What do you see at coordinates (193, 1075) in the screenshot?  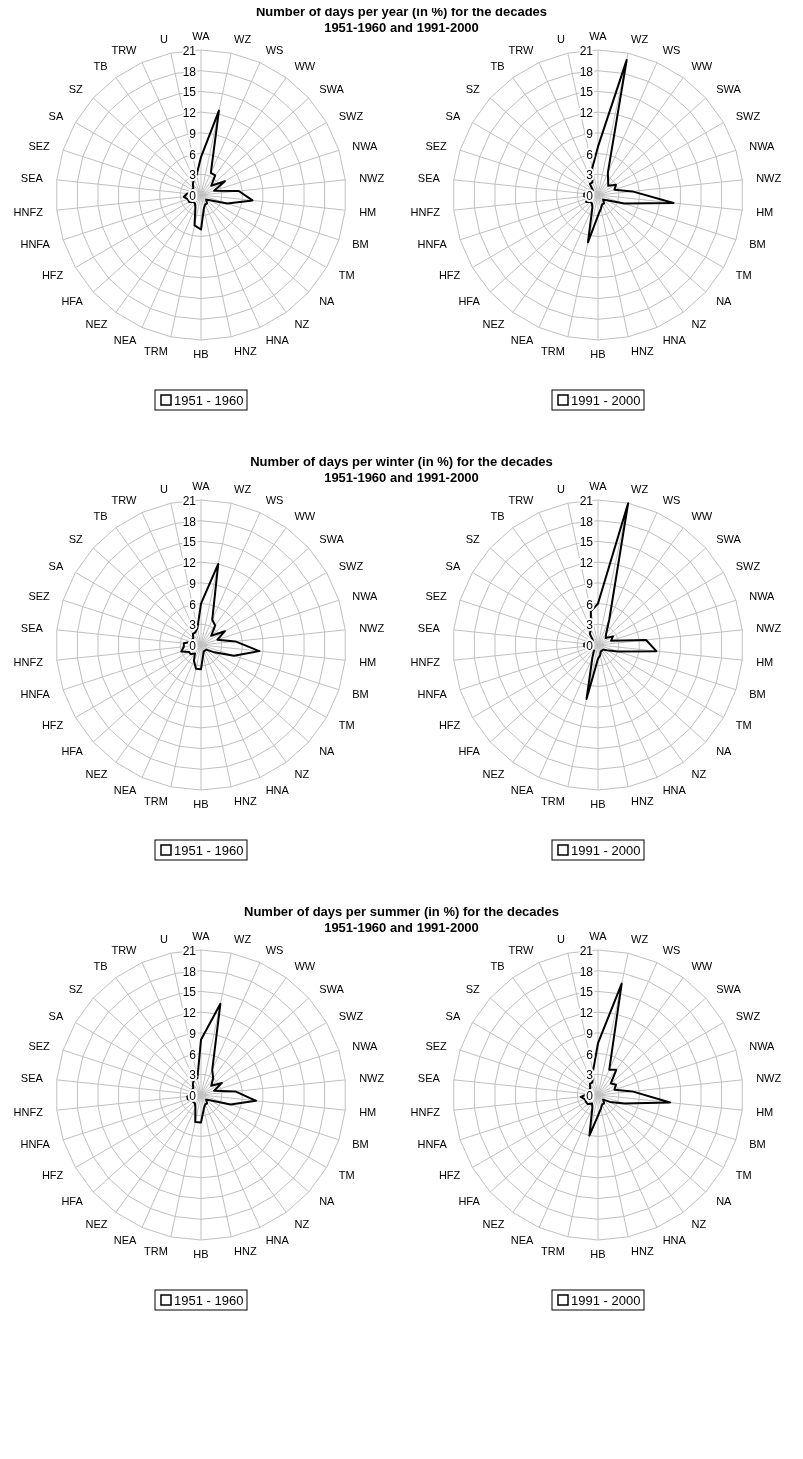 I see `y-tick-label: 3` at bounding box center [193, 1075].